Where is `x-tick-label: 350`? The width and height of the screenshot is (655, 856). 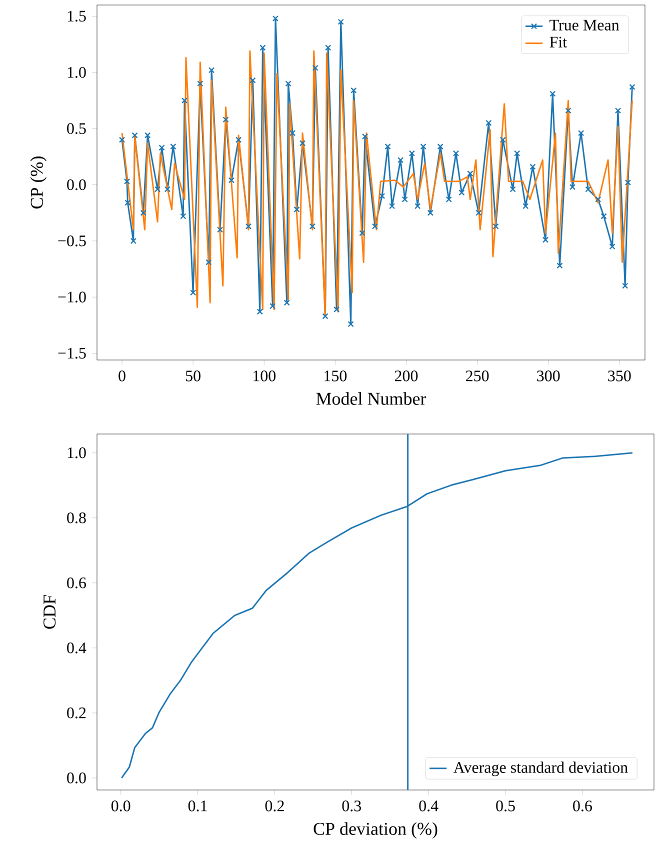
x-tick-label: 350 is located at coordinates (619, 376).